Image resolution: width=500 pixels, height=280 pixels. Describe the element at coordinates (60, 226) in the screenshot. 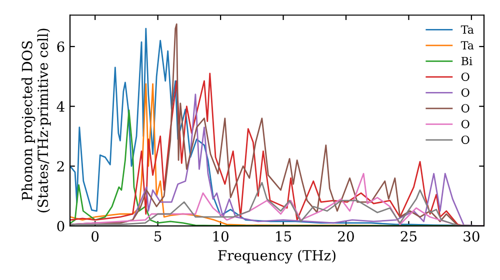

I see `y-tick-label: 0` at that location.